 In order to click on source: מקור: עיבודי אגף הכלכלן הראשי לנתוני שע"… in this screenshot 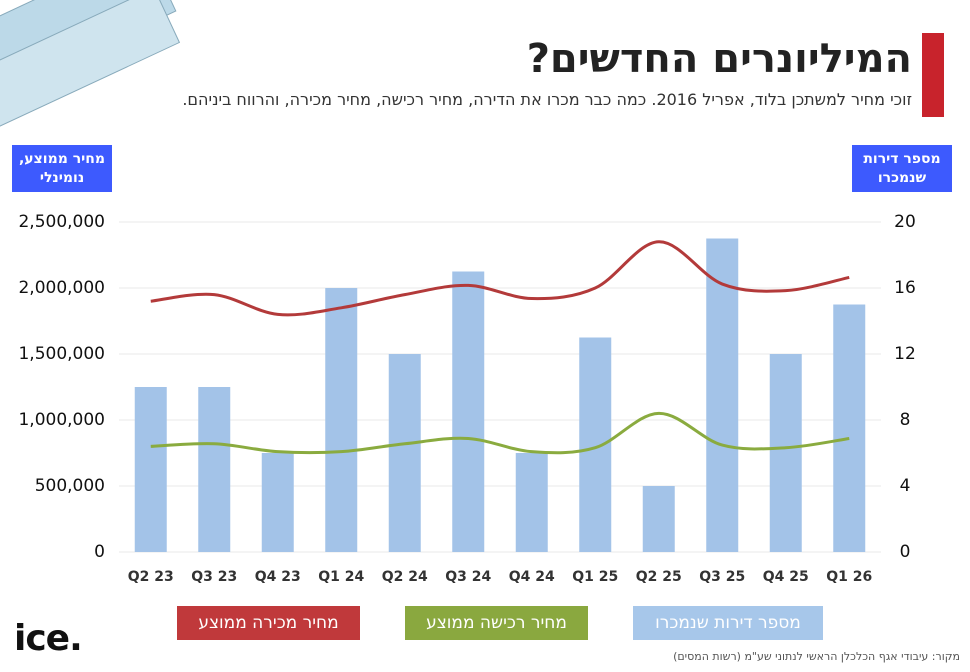, I will do `click(816, 656)`.